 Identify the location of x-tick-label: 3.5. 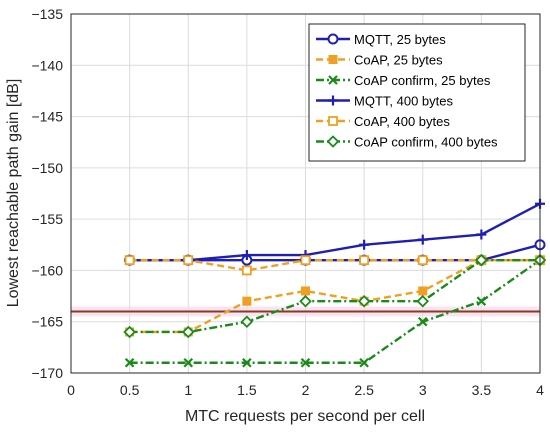
(482, 390).